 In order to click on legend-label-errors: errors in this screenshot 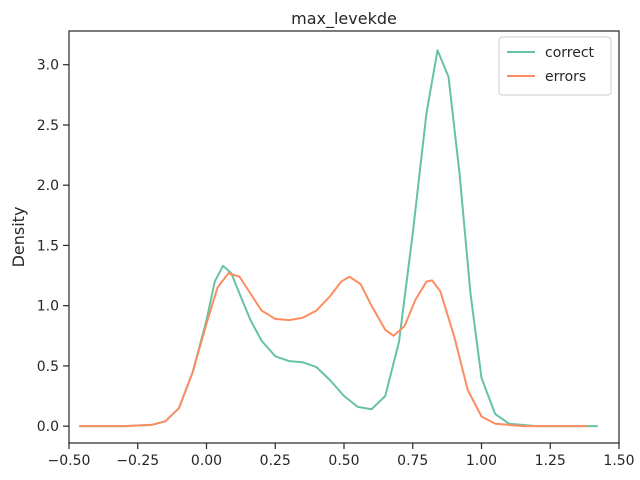, I will do `click(565, 77)`.